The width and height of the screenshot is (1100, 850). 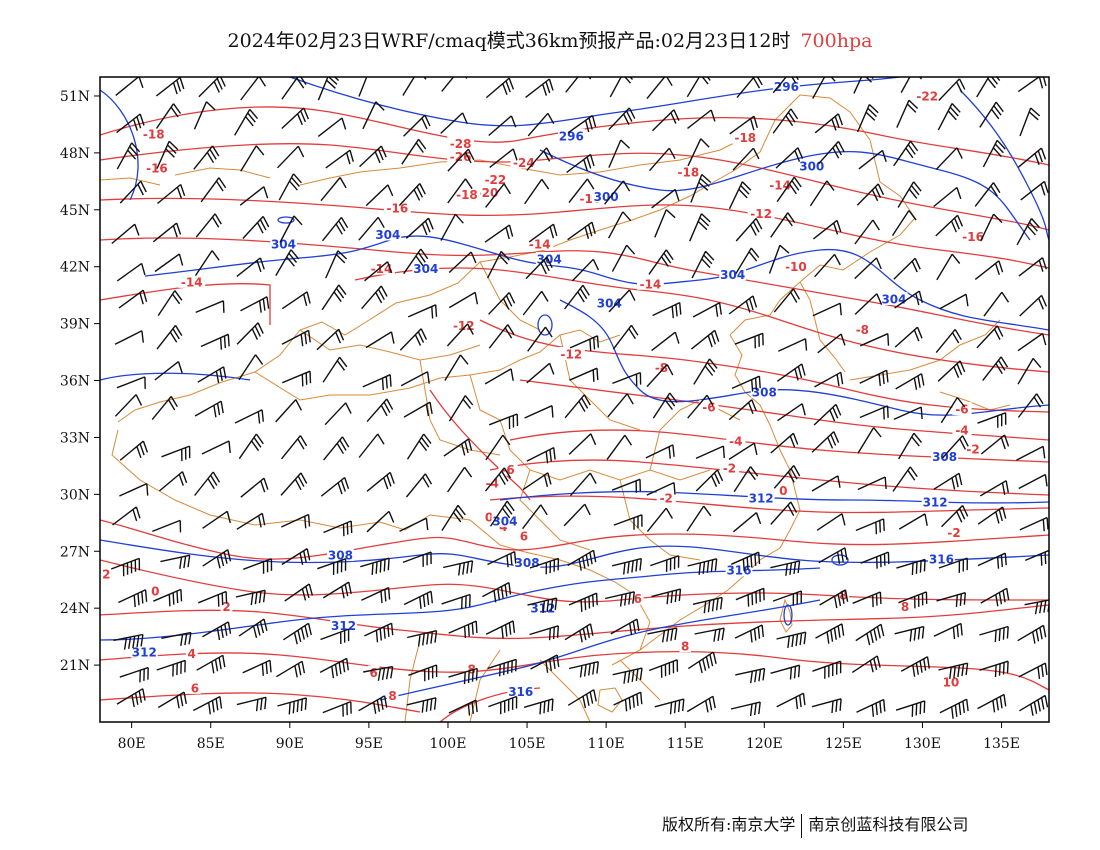 I want to click on lon-tick-label: 90E, so click(x=290, y=744).